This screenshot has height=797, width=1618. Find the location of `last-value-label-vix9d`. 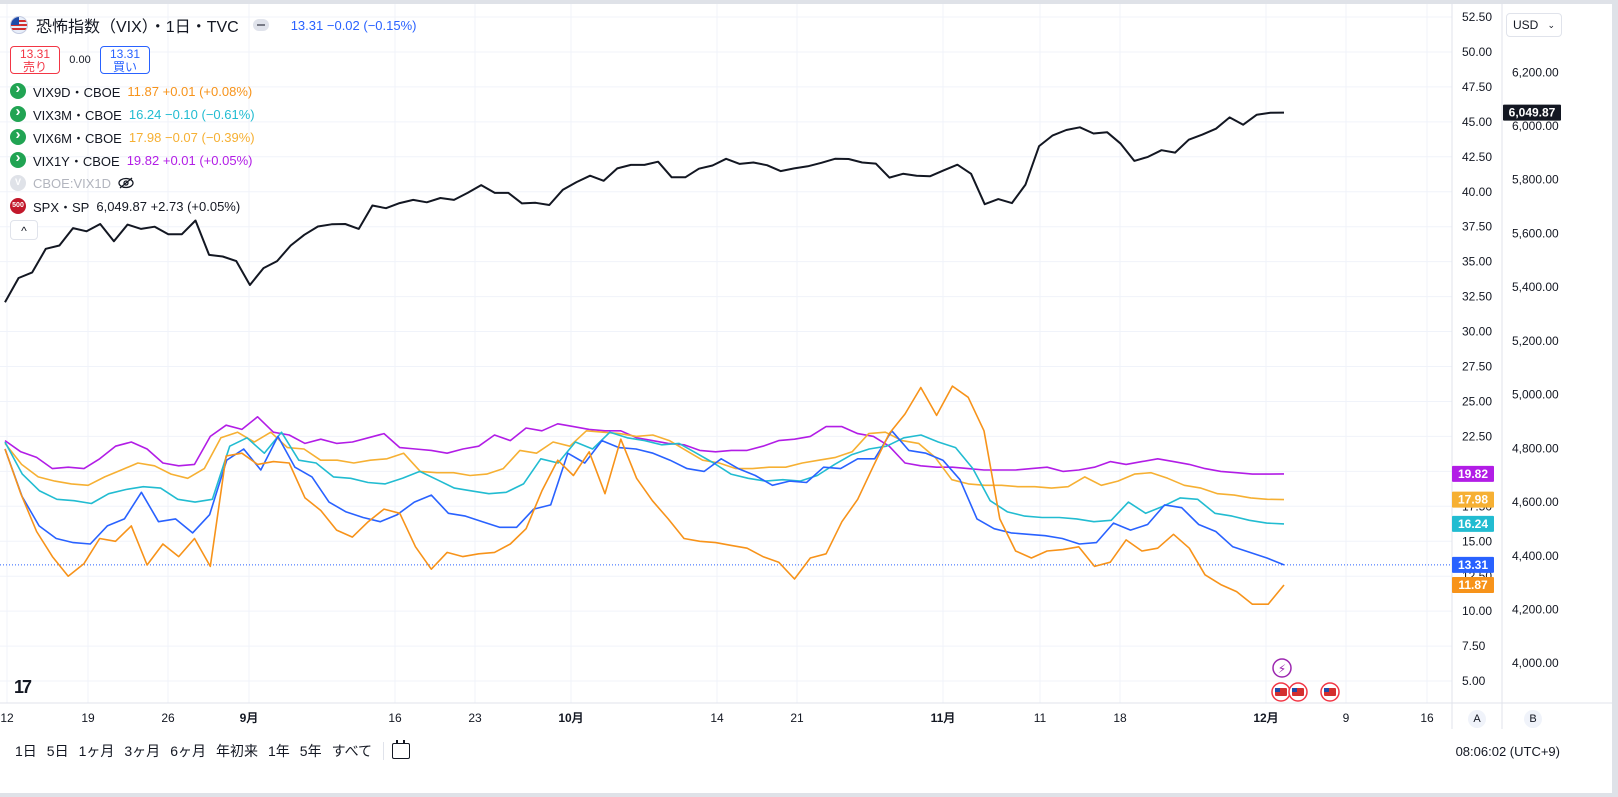

last-value-label-vix9d is located at coordinates (1473, 585).